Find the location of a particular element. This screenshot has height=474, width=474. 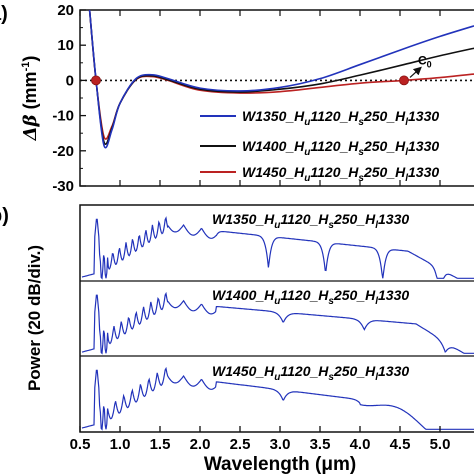

b-xtick-label: 1.0 is located at coordinates (120, 444).